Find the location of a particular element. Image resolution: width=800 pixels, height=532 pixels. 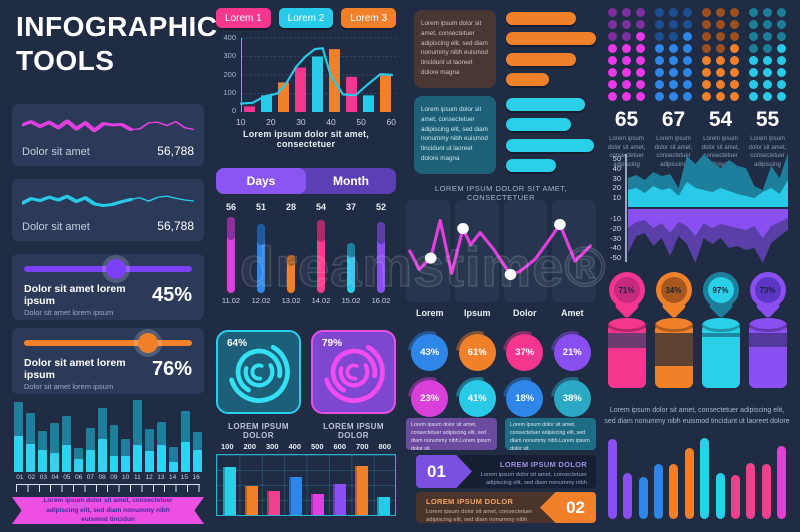

y-tick: 400 is located at coordinates (229, 37).